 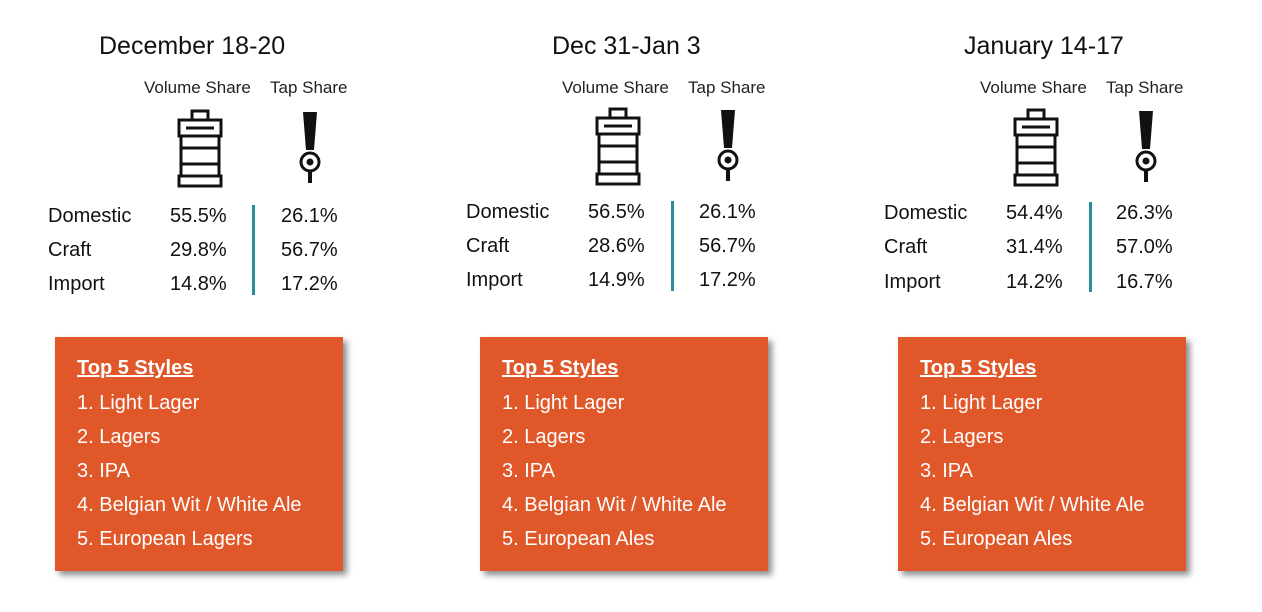 What do you see at coordinates (198, 284) in the screenshot?
I see `volume-share-import: 14.8%` at bounding box center [198, 284].